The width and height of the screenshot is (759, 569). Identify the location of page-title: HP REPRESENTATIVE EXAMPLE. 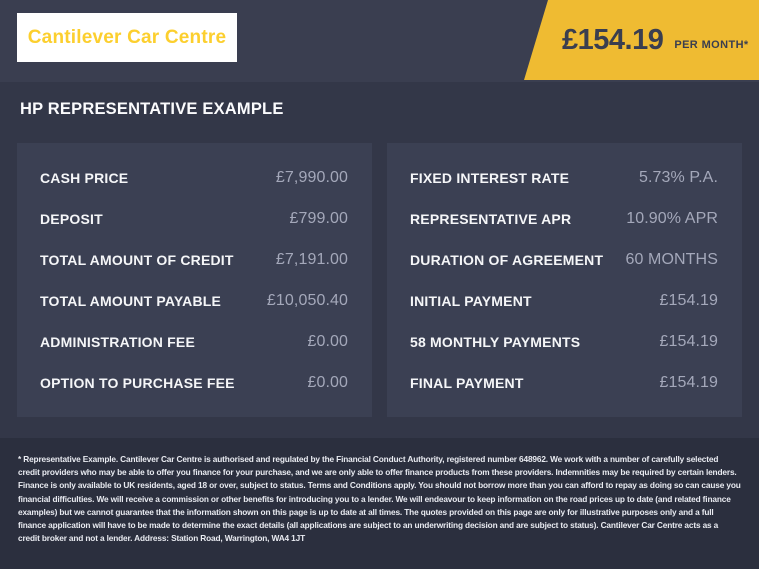
(152, 109).